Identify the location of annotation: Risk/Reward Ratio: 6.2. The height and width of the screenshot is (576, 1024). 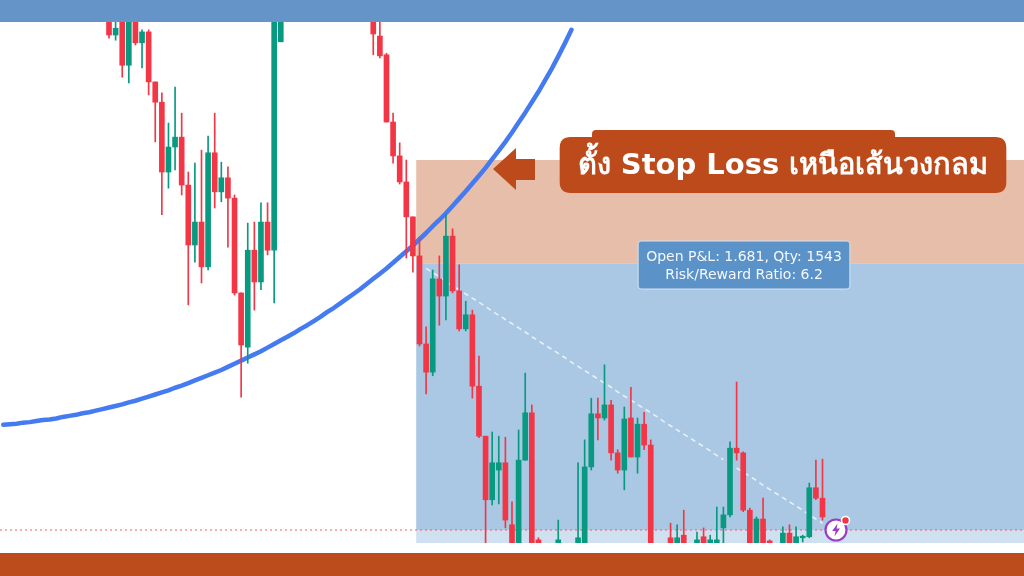
(744, 273).